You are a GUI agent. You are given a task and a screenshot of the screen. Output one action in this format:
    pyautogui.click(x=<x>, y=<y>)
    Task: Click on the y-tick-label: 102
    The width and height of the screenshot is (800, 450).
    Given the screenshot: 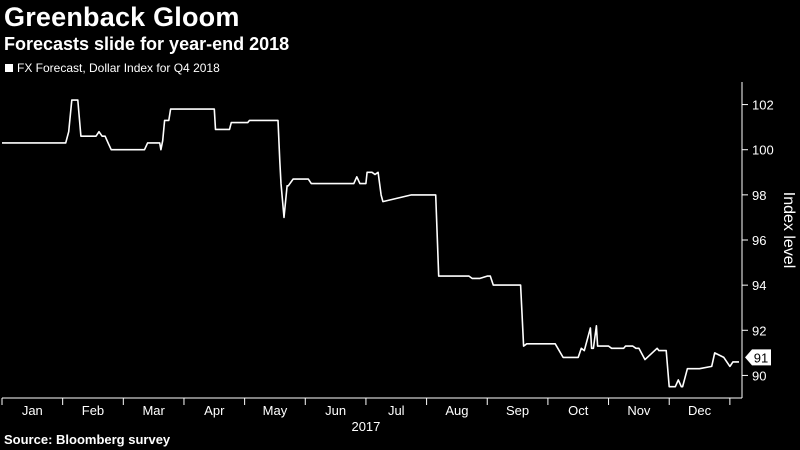 What is the action you would take?
    pyautogui.click(x=763, y=105)
    